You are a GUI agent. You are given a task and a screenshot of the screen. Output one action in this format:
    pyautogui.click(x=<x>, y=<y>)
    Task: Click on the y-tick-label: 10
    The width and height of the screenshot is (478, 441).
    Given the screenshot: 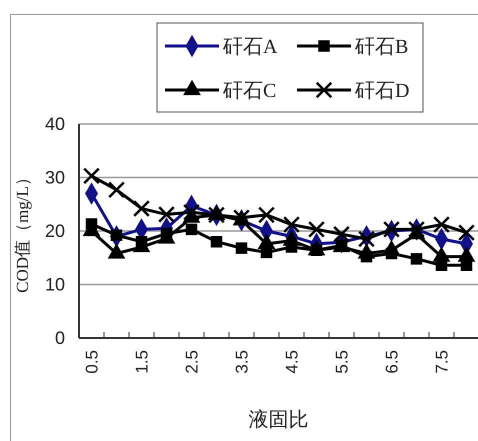 What is the action you would take?
    pyautogui.click(x=54, y=284)
    